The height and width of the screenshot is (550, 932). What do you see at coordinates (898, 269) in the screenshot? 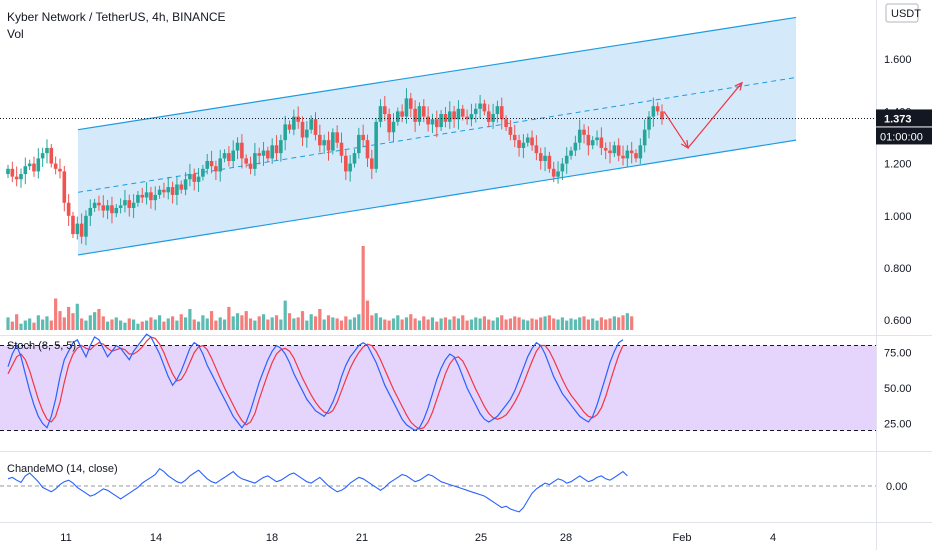
I see `price-axis-tick: 0.800` at bounding box center [898, 269].